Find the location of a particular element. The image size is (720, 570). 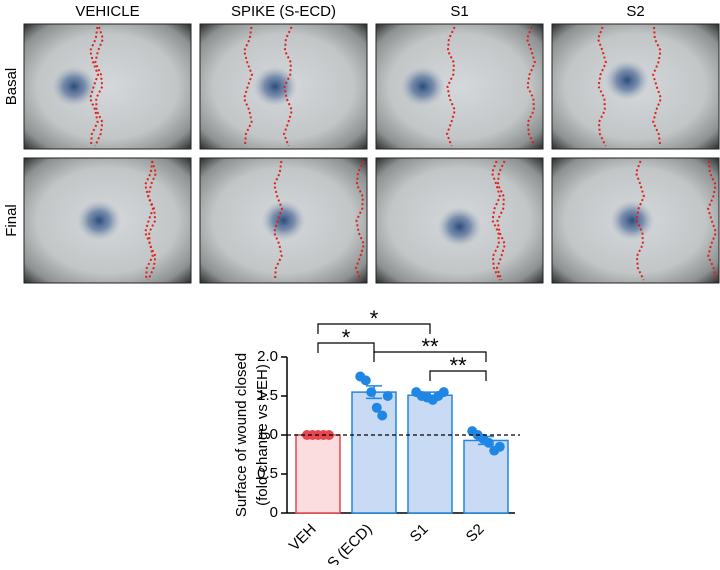

column-label: VEHICLE is located at coordinates (107, 11).